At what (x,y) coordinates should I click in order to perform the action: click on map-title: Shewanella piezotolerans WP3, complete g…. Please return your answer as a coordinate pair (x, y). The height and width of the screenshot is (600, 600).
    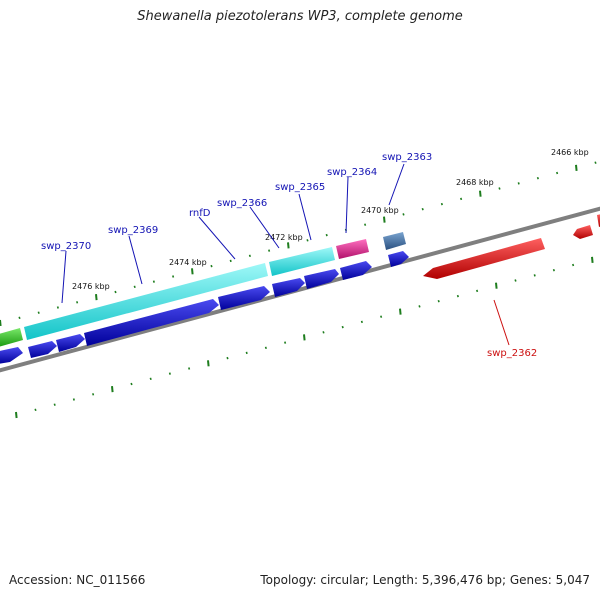
    Looking at the image, I should click on (300, 16).